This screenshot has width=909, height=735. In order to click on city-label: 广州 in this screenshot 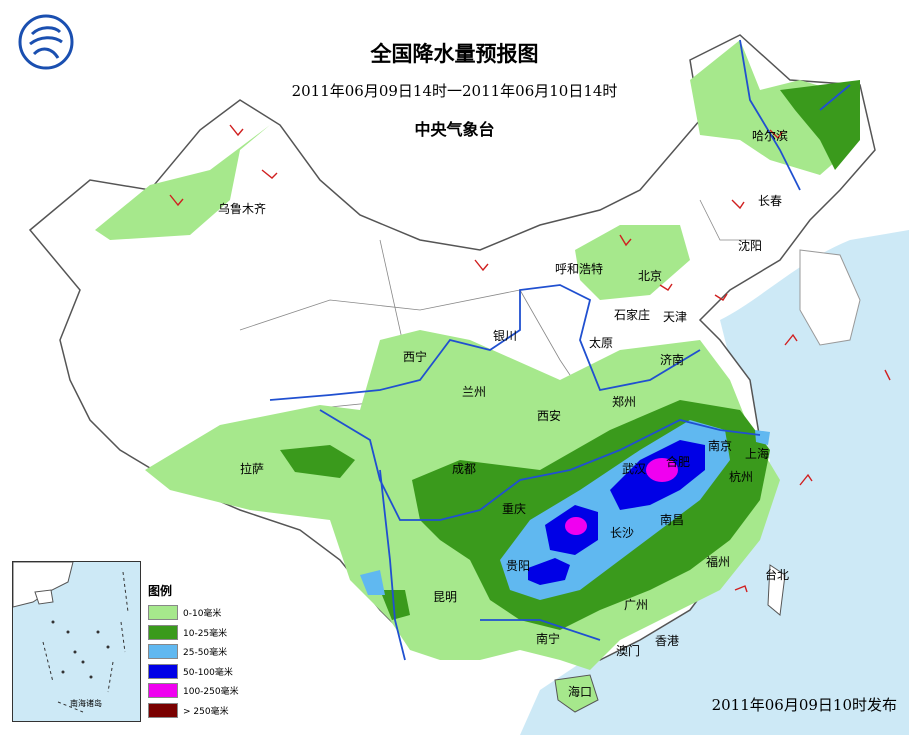, I will do `click(636, 605)`.